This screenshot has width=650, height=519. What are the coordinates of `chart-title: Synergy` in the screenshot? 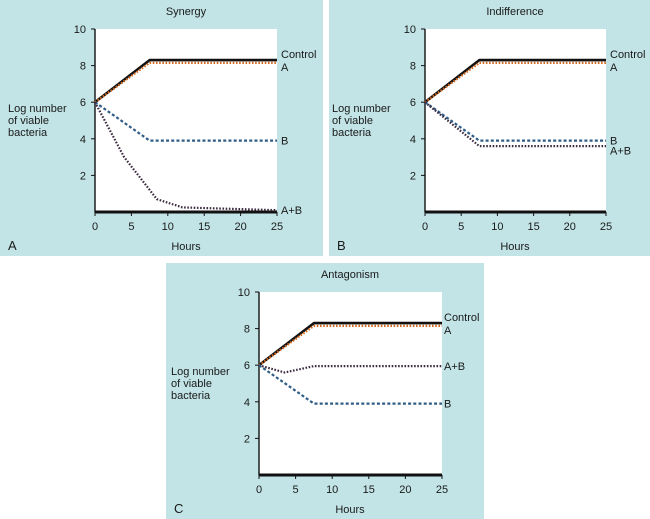 It's located at (186, 12).